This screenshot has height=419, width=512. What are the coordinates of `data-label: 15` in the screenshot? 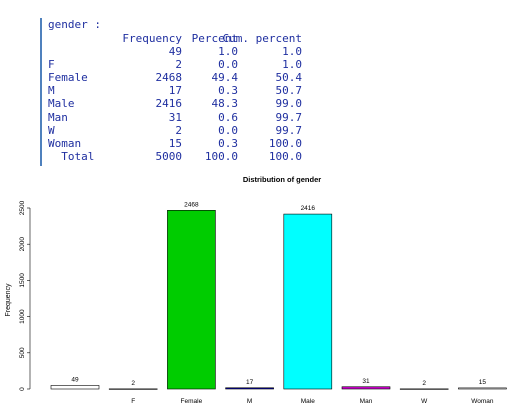 It's located at (483, 382).